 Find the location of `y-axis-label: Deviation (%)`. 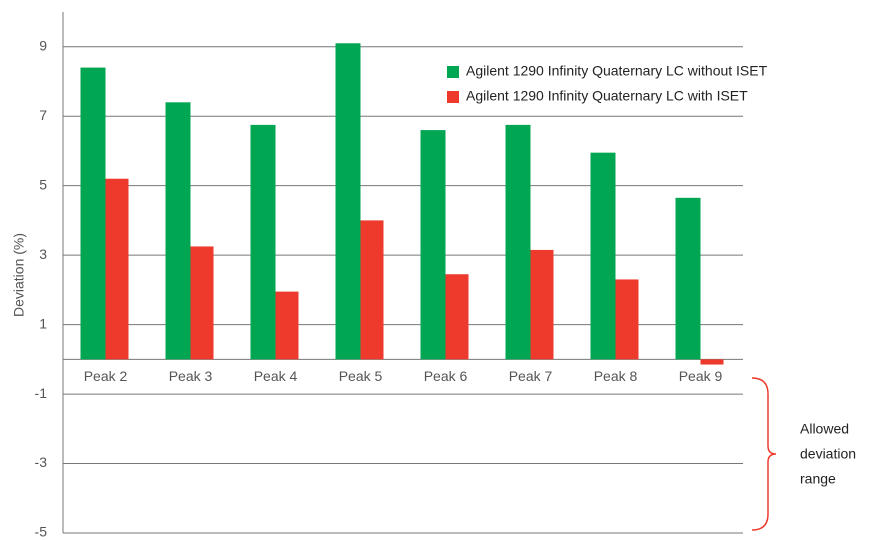

y-axis-label: Deviation (%) is located at coordinates (19, 275).